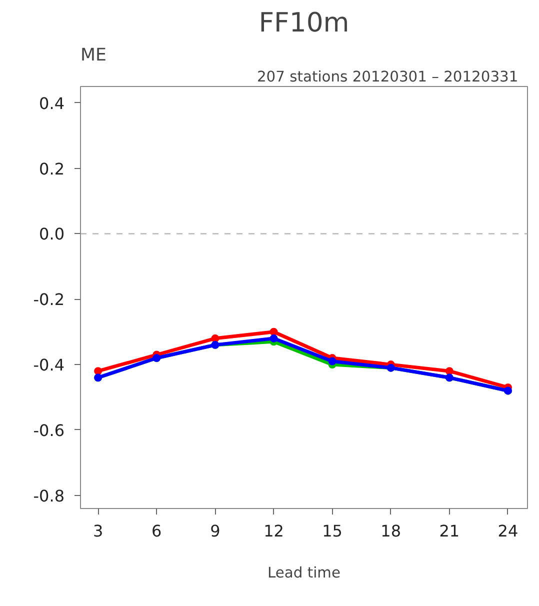  Describe the element at coordinates (449, 531) in the screenshot. I see `x-tick-label: 21` at that location.